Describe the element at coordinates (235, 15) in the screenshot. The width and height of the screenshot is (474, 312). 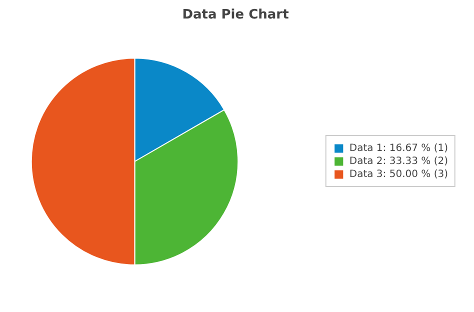
I see `chart-title: Data Pie Chart` at that location.